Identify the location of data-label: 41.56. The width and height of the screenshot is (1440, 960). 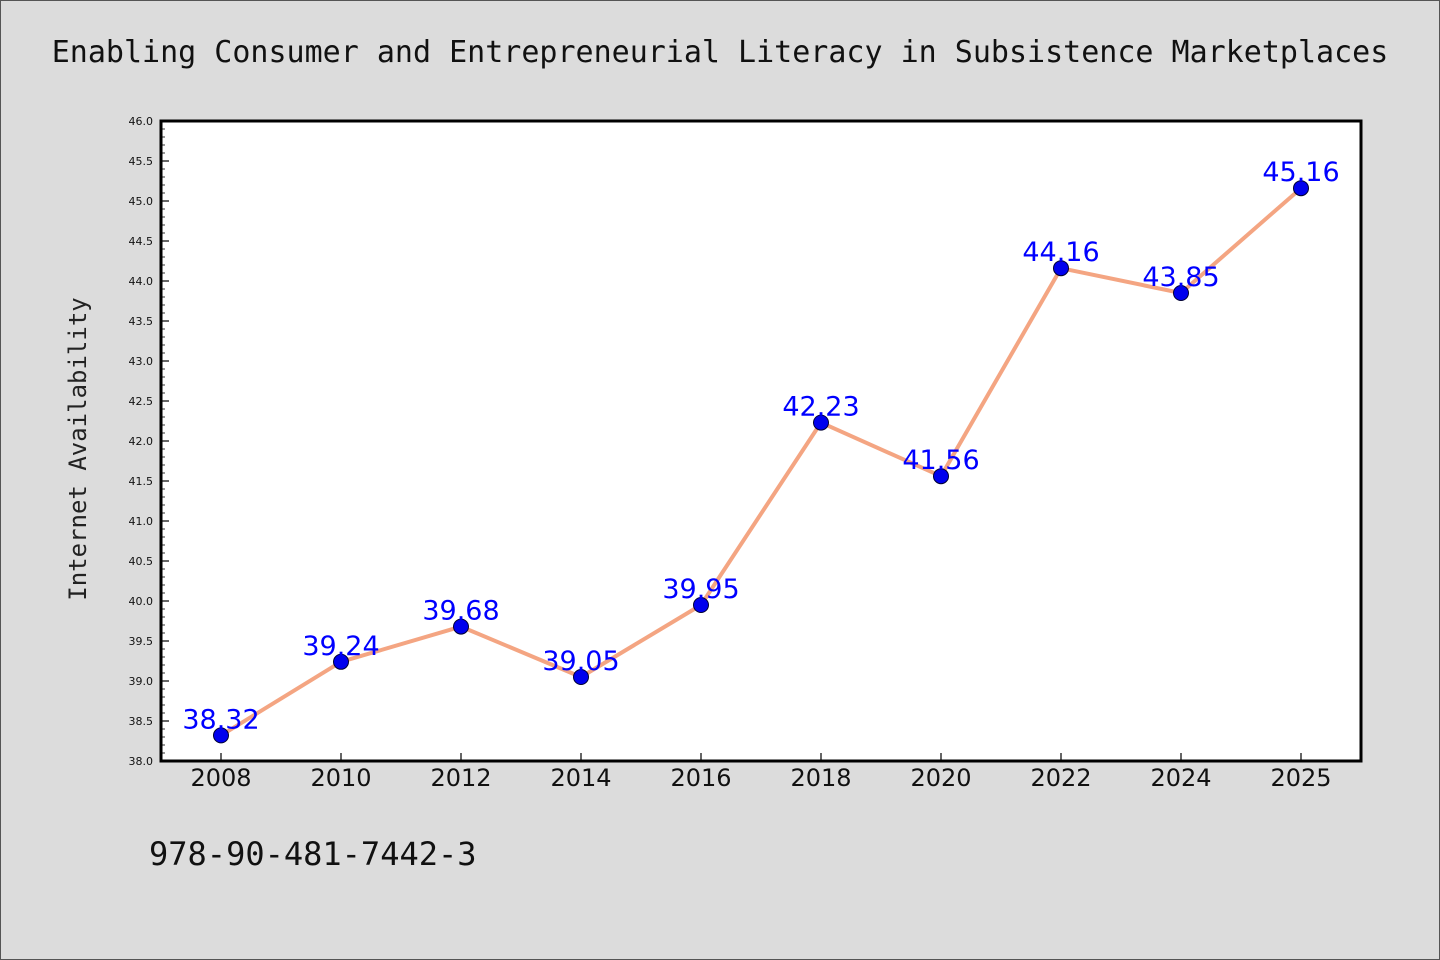
(940, 460).